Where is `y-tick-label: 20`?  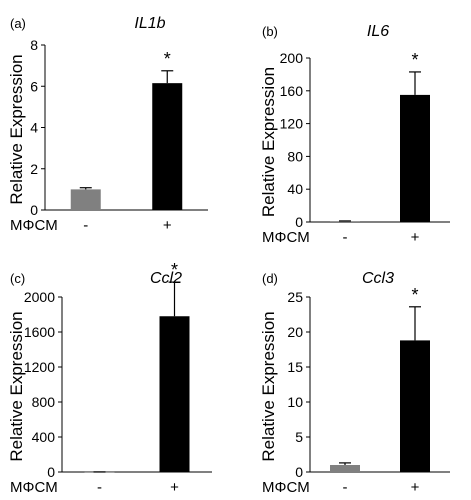 y-tick-label: 20 is located at coordinates (295, 332).